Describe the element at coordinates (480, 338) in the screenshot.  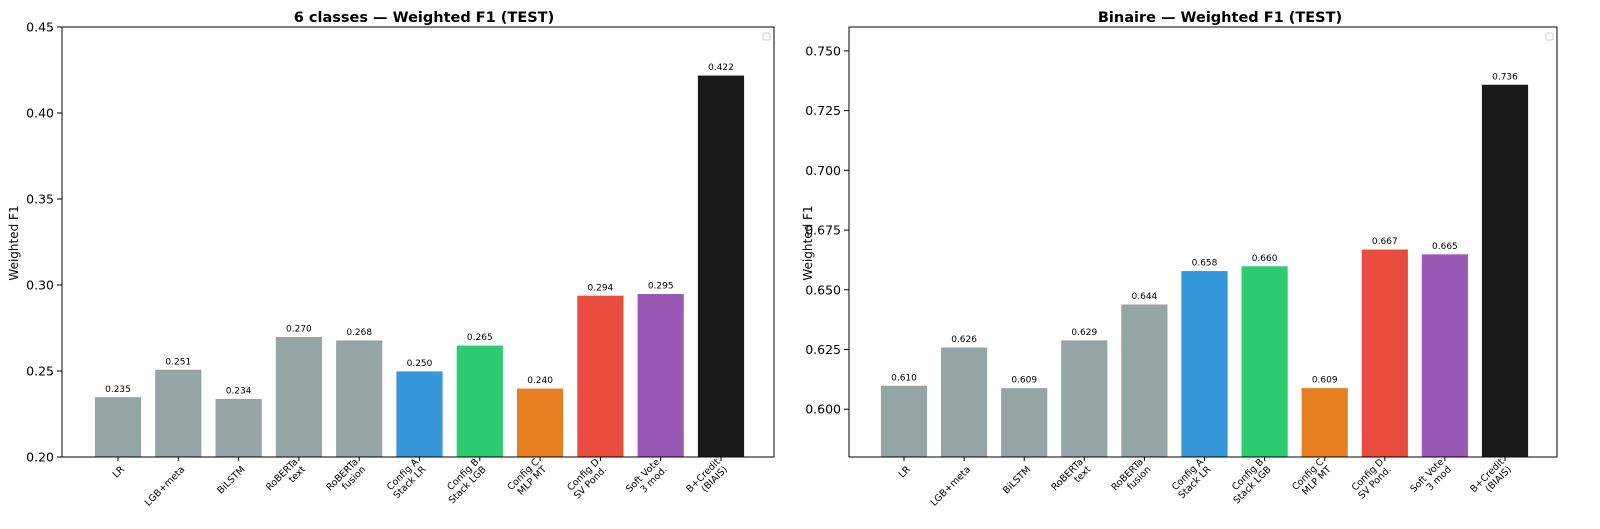
I see `bar-value-label: 0.265` at that location.